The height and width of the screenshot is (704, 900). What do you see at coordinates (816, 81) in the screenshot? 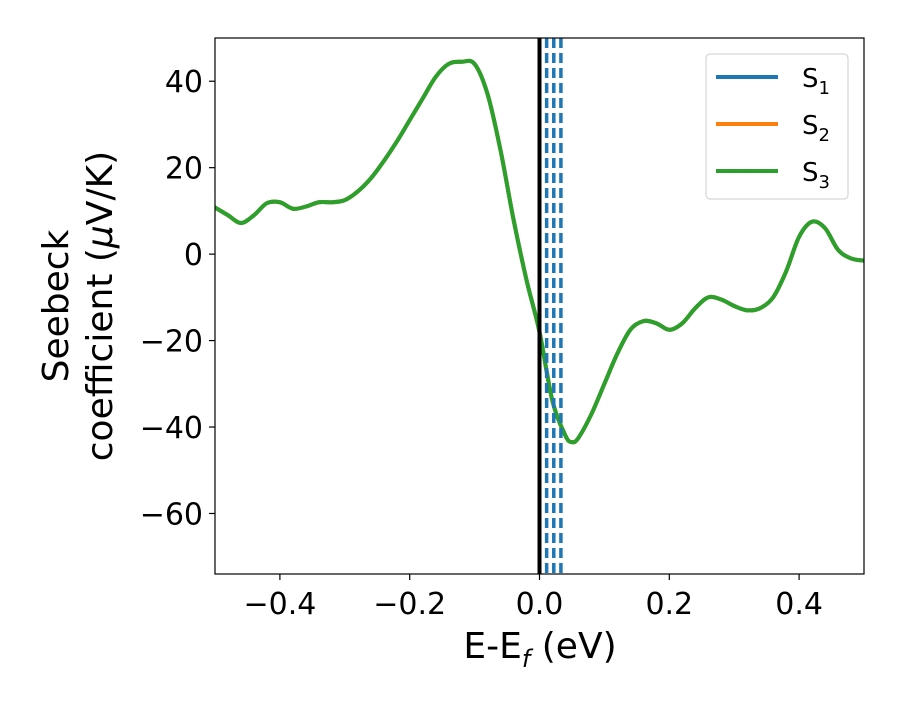
I see `legend-label-s1: S1` at bounding box center [816, 81].